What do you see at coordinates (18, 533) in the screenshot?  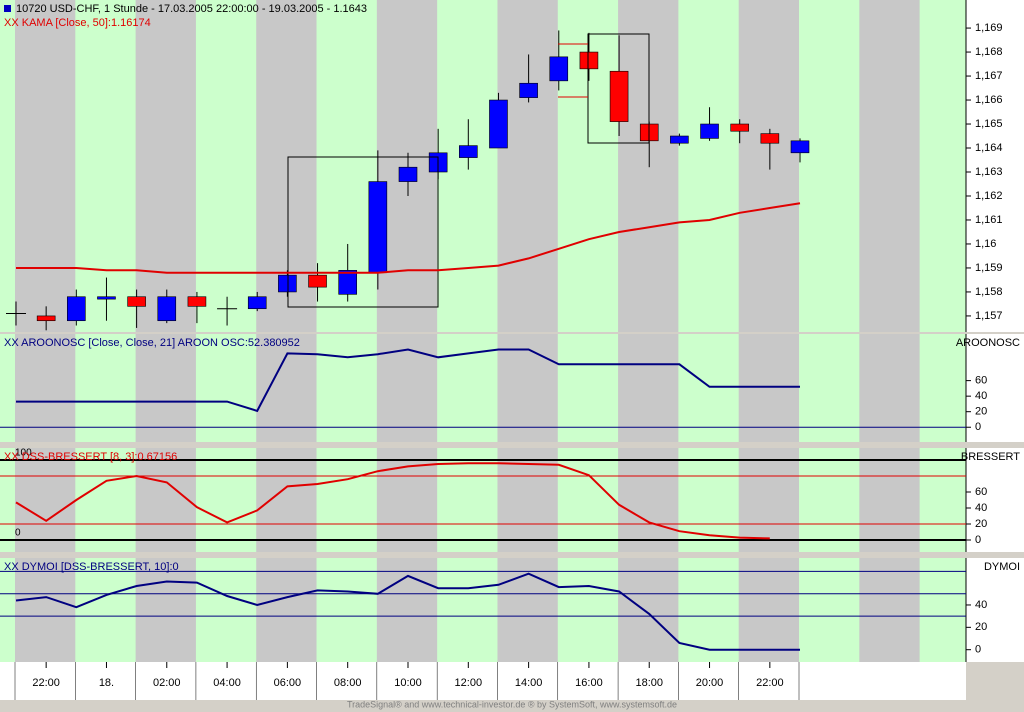 I see `level-label: 0` at bounding box center [18, 533].